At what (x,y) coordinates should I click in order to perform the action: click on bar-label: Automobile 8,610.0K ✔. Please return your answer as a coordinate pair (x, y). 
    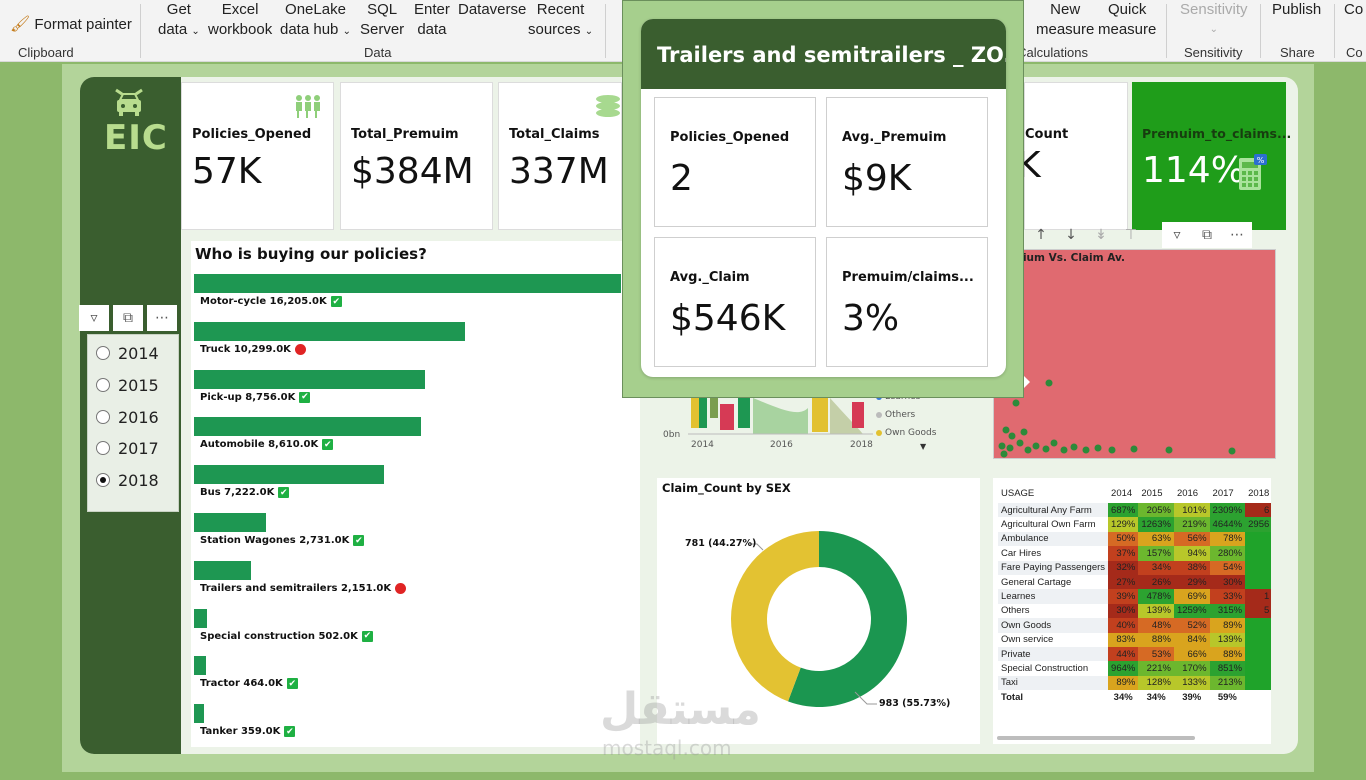
    Looking at the image, I should click on (267, 445).